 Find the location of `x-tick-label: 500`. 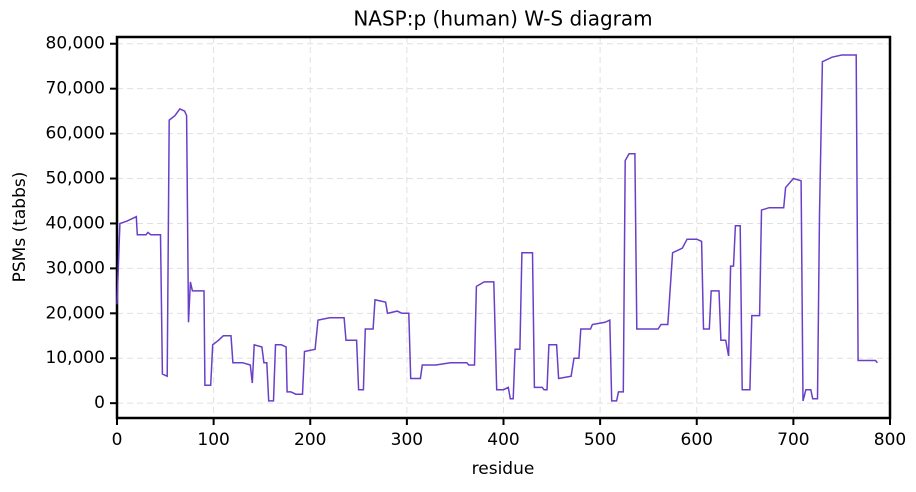

x-tick-label: 500 is located at coordinates (600, 440).